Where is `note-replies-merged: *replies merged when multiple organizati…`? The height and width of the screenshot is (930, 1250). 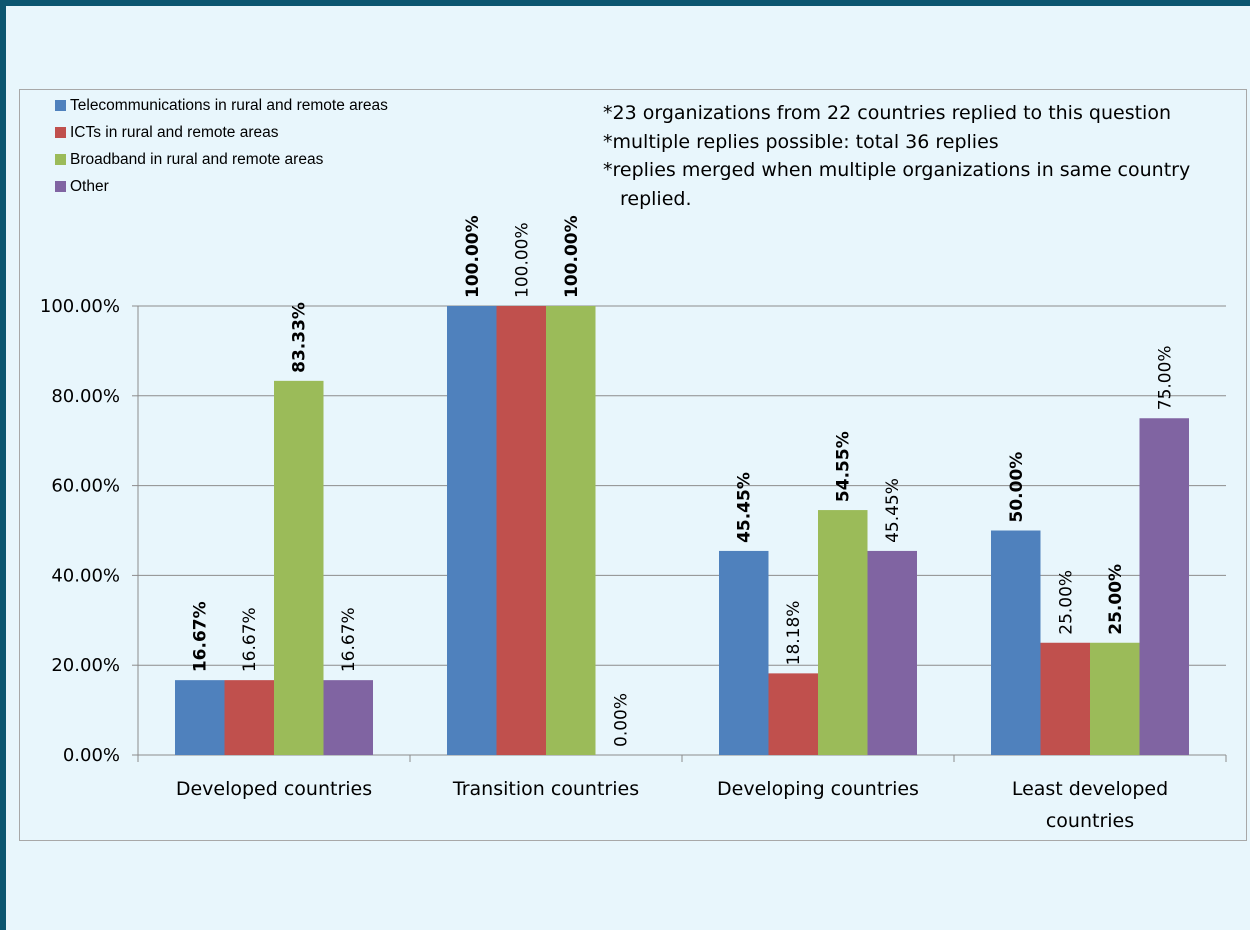 note-replies-merged: *replies merged when multiple organizati… is located at coordinates (897, 184).